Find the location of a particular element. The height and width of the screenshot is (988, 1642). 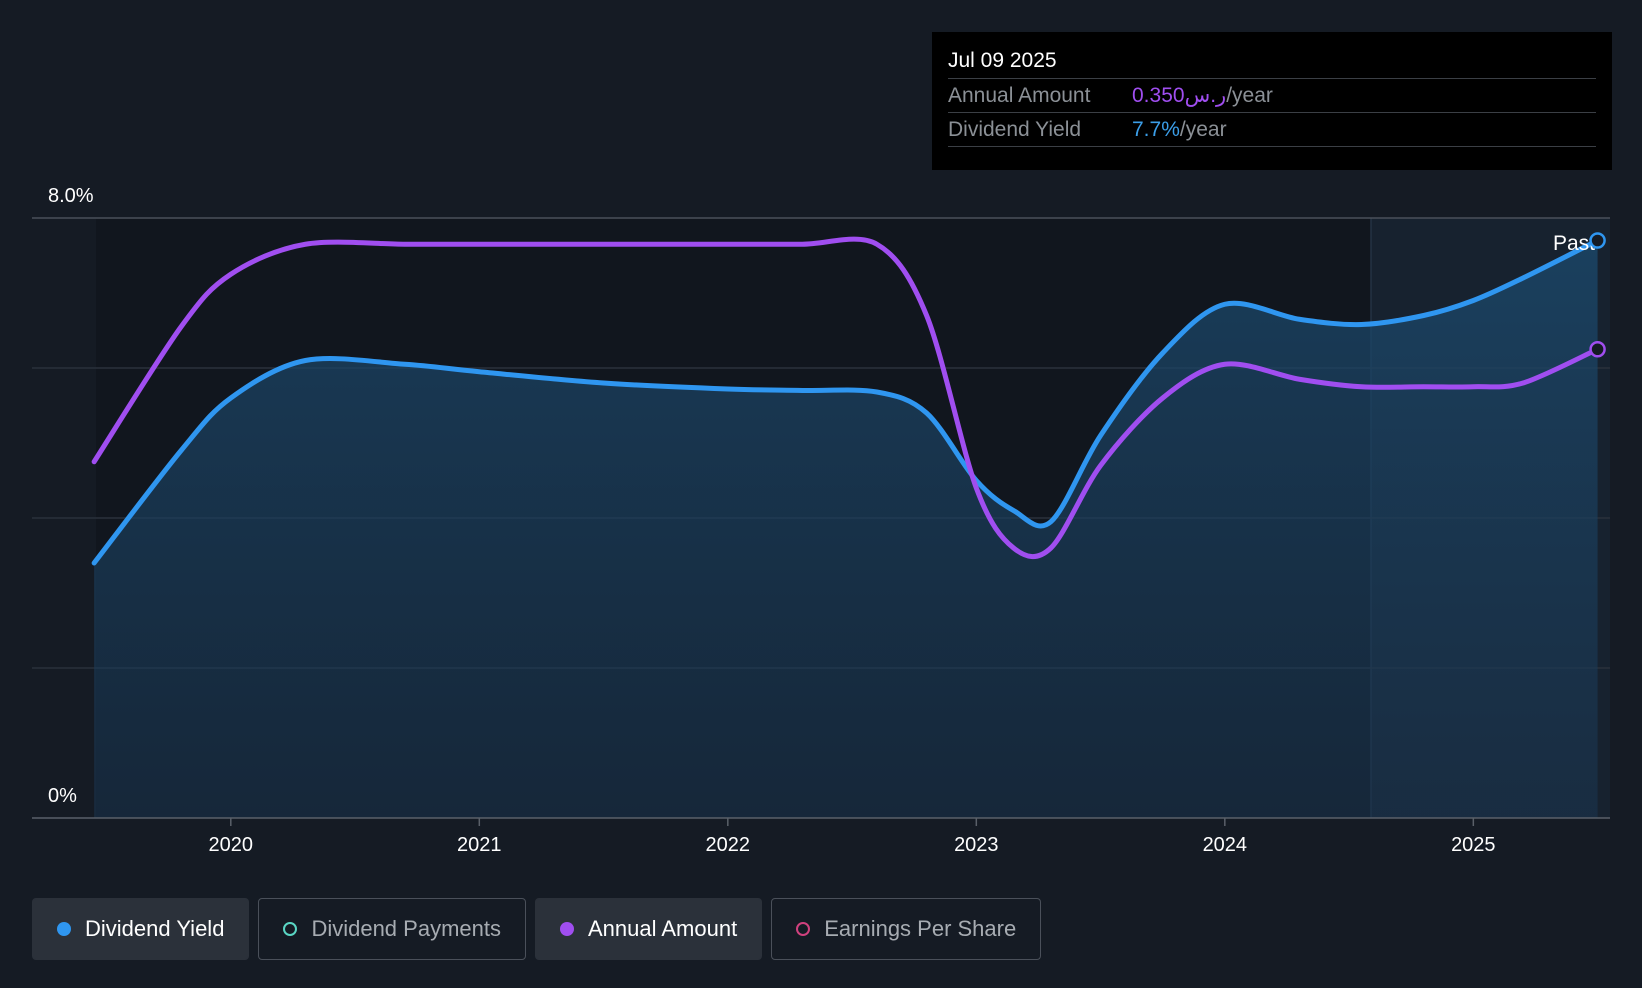

earnings-per-share-dot-icon is located at coordinates (803, 929).